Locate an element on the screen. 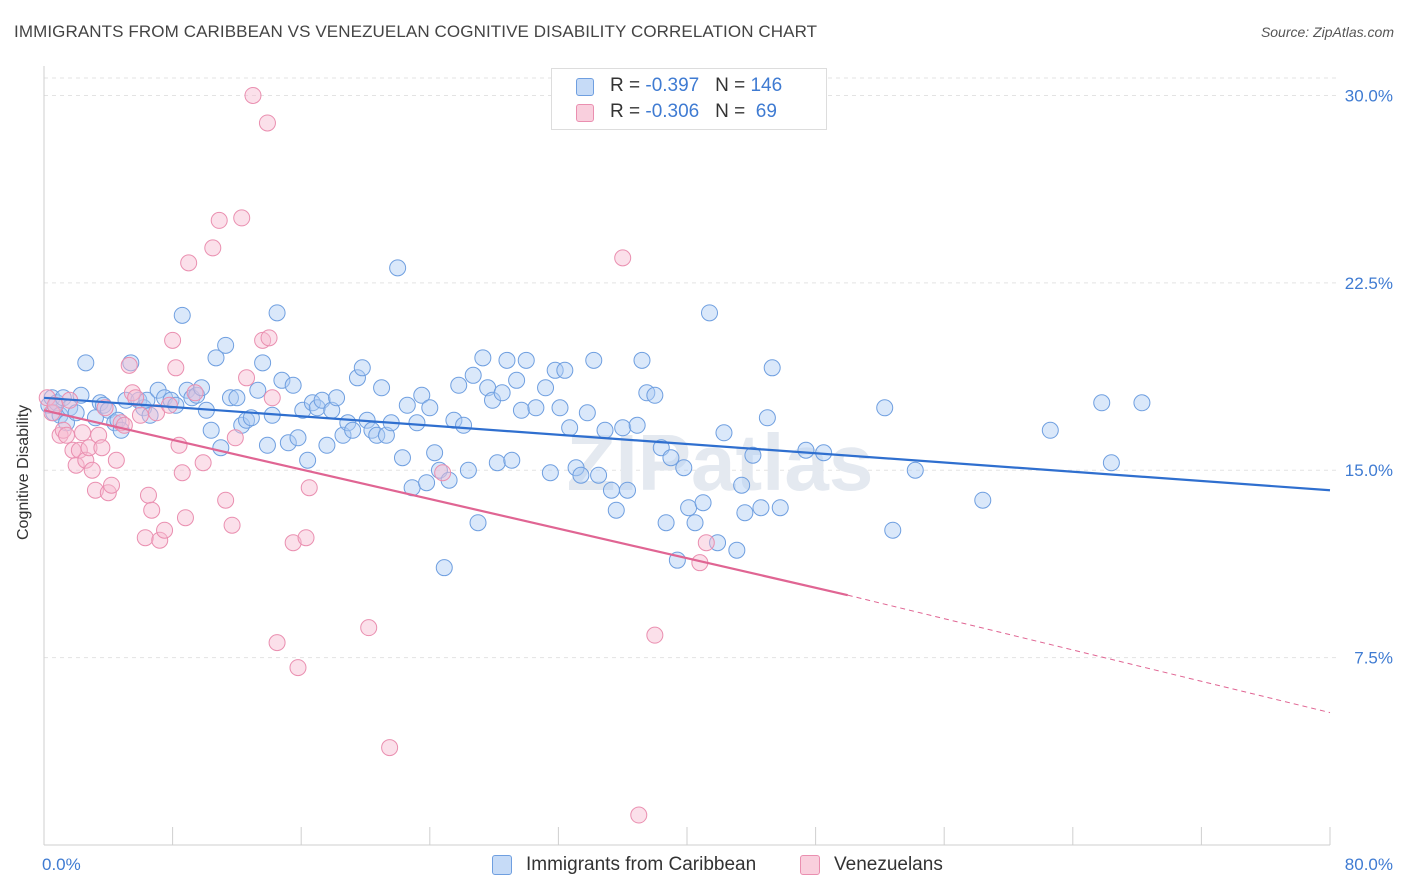  trend-line-venezuelans-extrapolated is located at coordinates (1089, 654).